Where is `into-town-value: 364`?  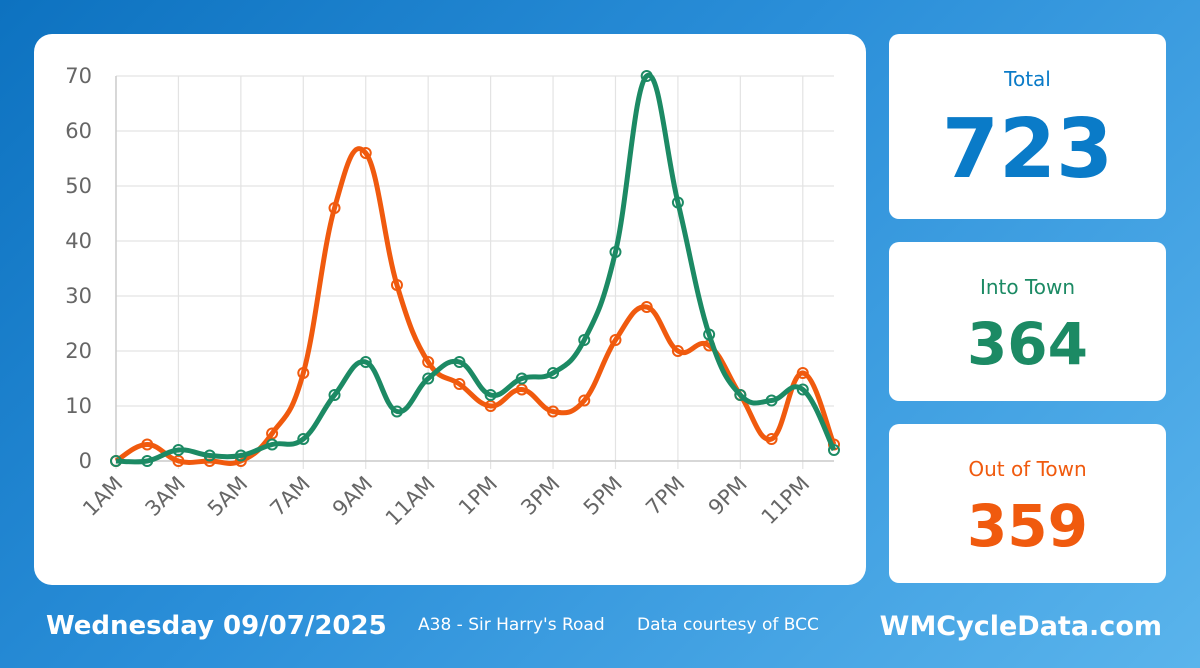
into-town-value: 364 is located at coordinates (1027, 344).